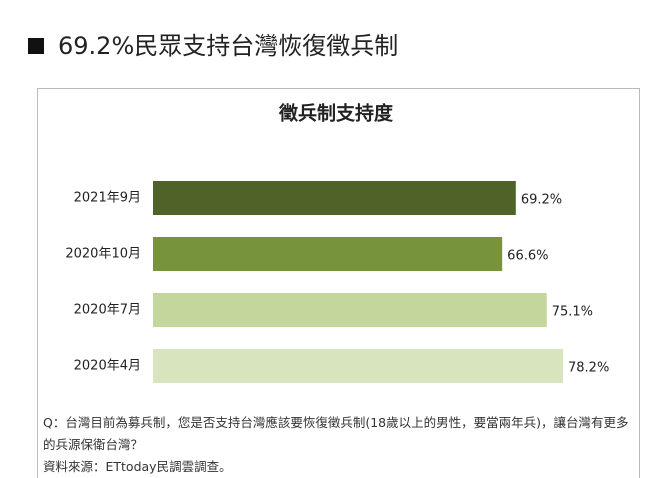  Describe the element at coordinates (228, 46) in the screenshot. I see `header-title: 69.2%民眾支持台灣恢復徵兵制` at that location.